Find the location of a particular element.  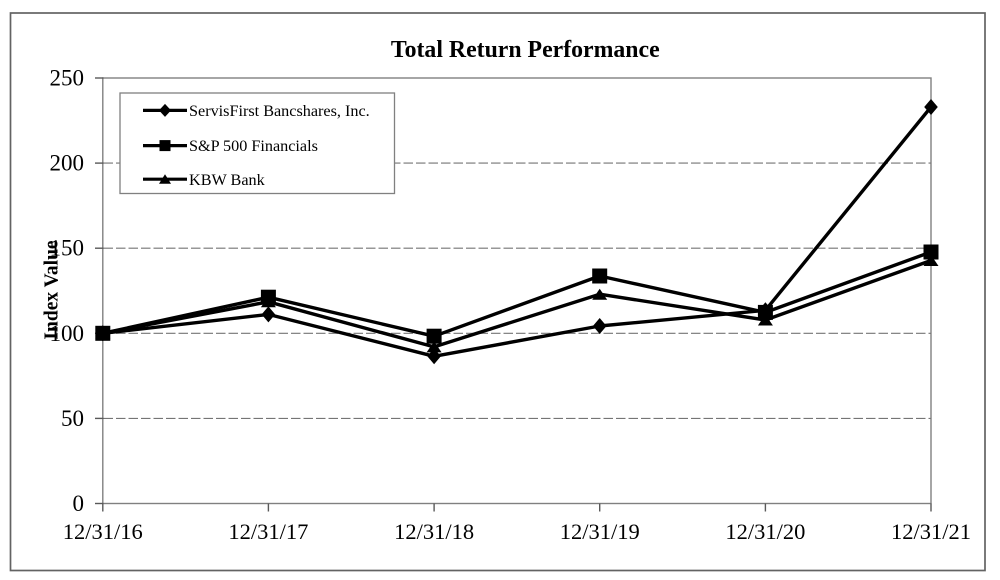

svg-text: 50 is located at coordinates (72, 418).